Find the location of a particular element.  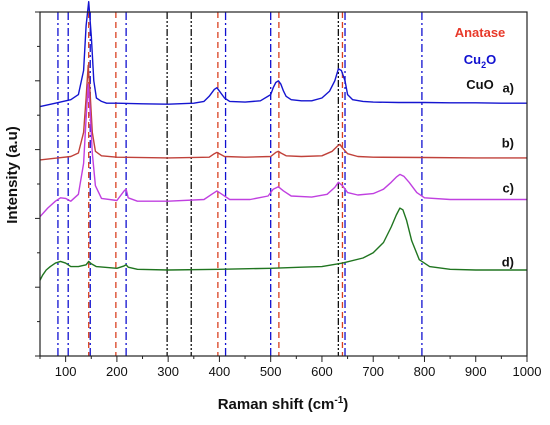

legend-entry-cu2o-sub: 2 is located at coordinates (483, 65).